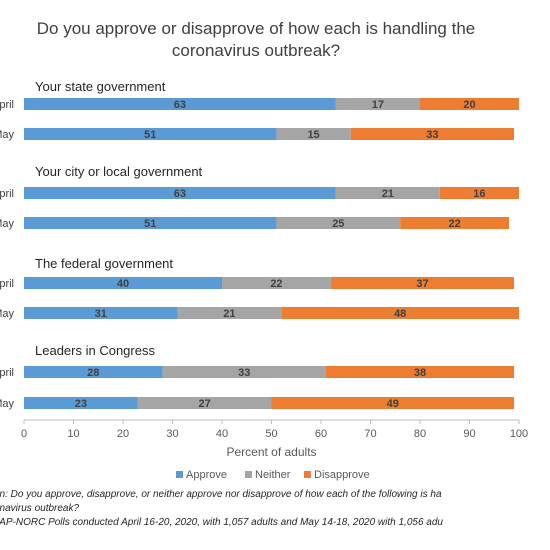  I want to click on x-tick-label: 70, so click(370, 434).